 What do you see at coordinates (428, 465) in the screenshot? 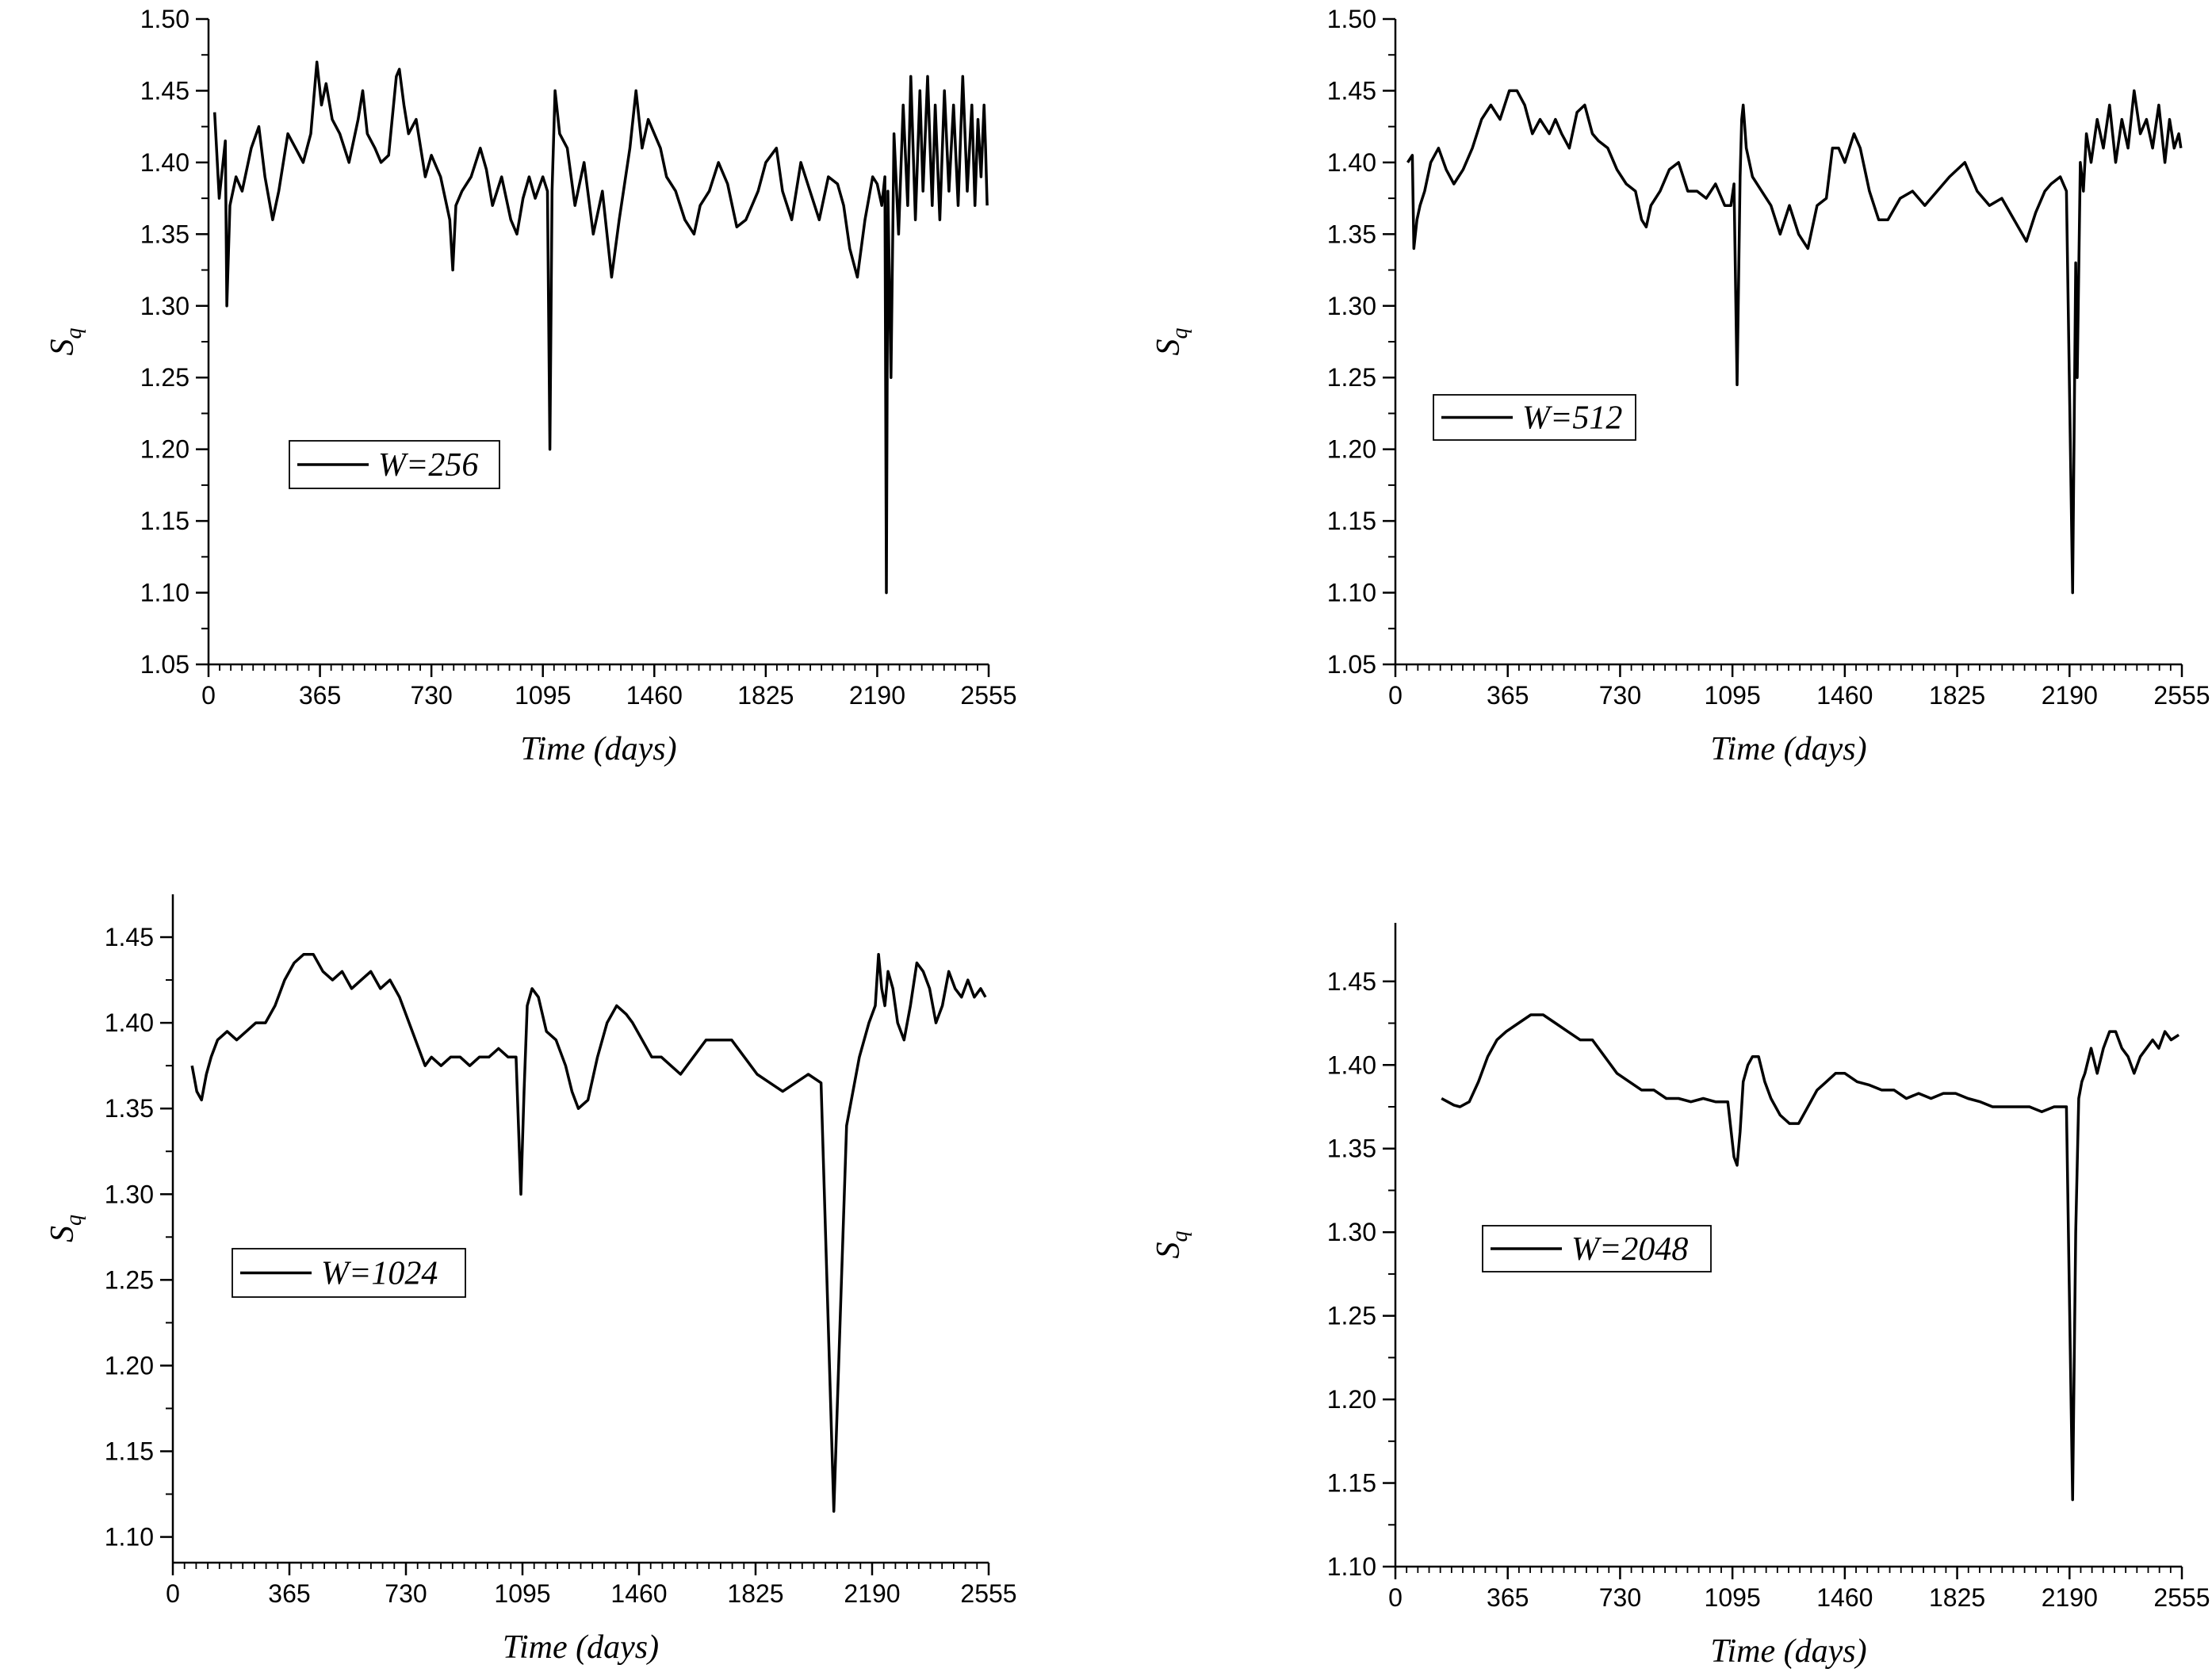
I see `legend-label: W=256` at bounding box center [428, 465].